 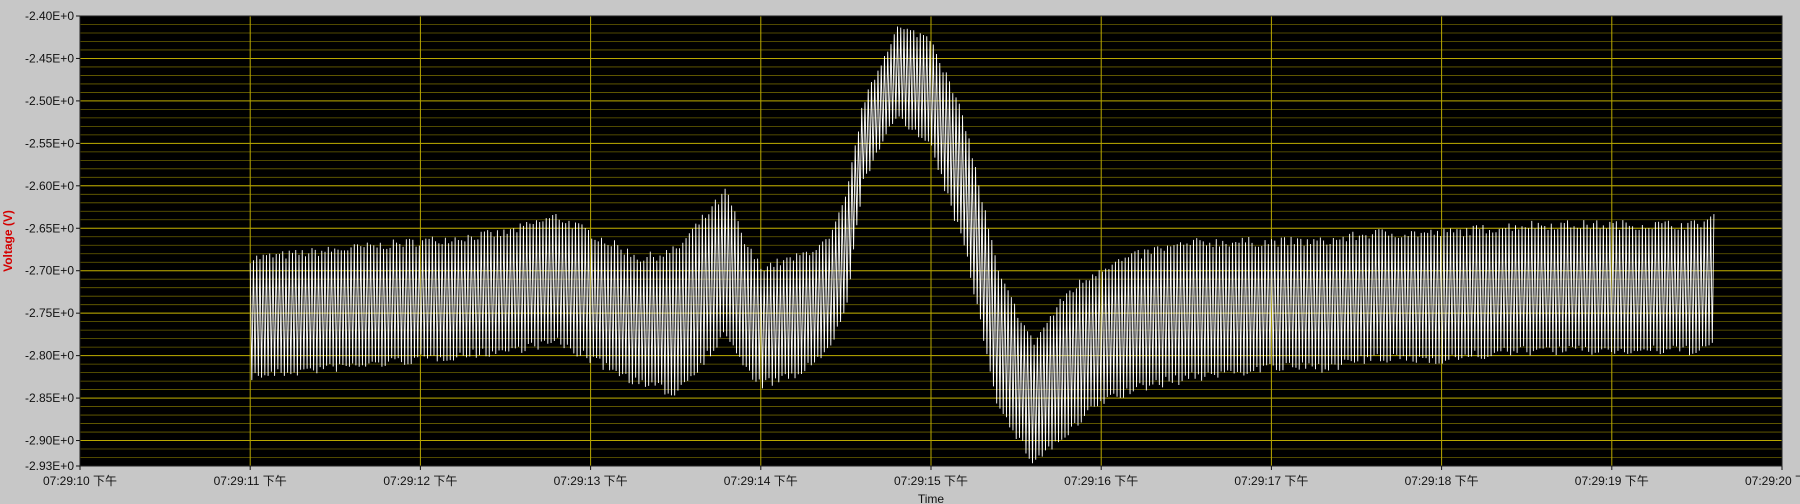 I want to click on y-tick-label: -2.40E+0, so click(x=49, y=16).